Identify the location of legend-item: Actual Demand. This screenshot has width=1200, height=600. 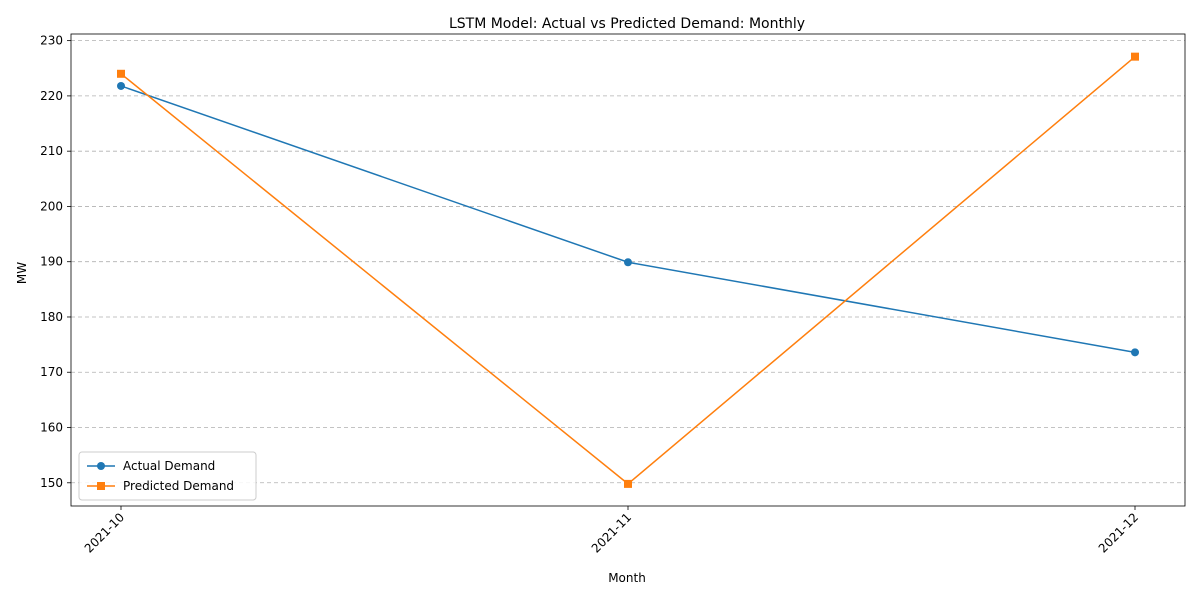
(151, 466).